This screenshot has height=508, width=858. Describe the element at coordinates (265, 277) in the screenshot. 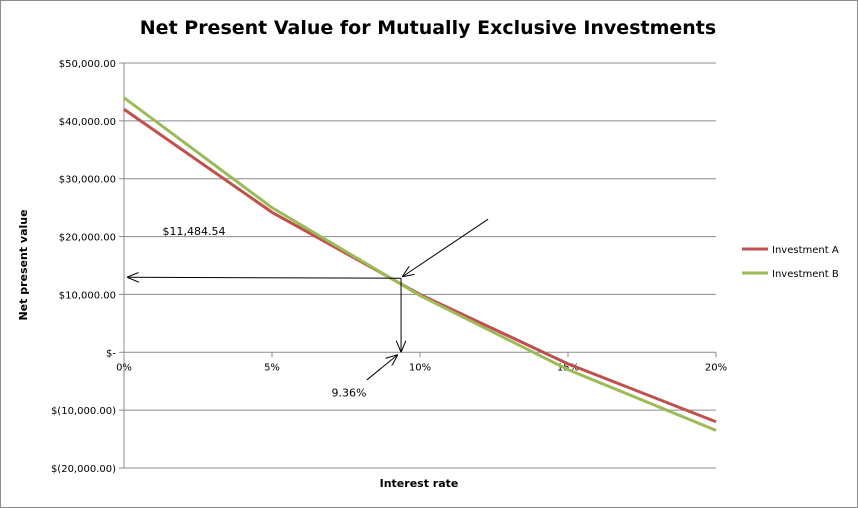

I see `arrow-to-y-axis` at that location.